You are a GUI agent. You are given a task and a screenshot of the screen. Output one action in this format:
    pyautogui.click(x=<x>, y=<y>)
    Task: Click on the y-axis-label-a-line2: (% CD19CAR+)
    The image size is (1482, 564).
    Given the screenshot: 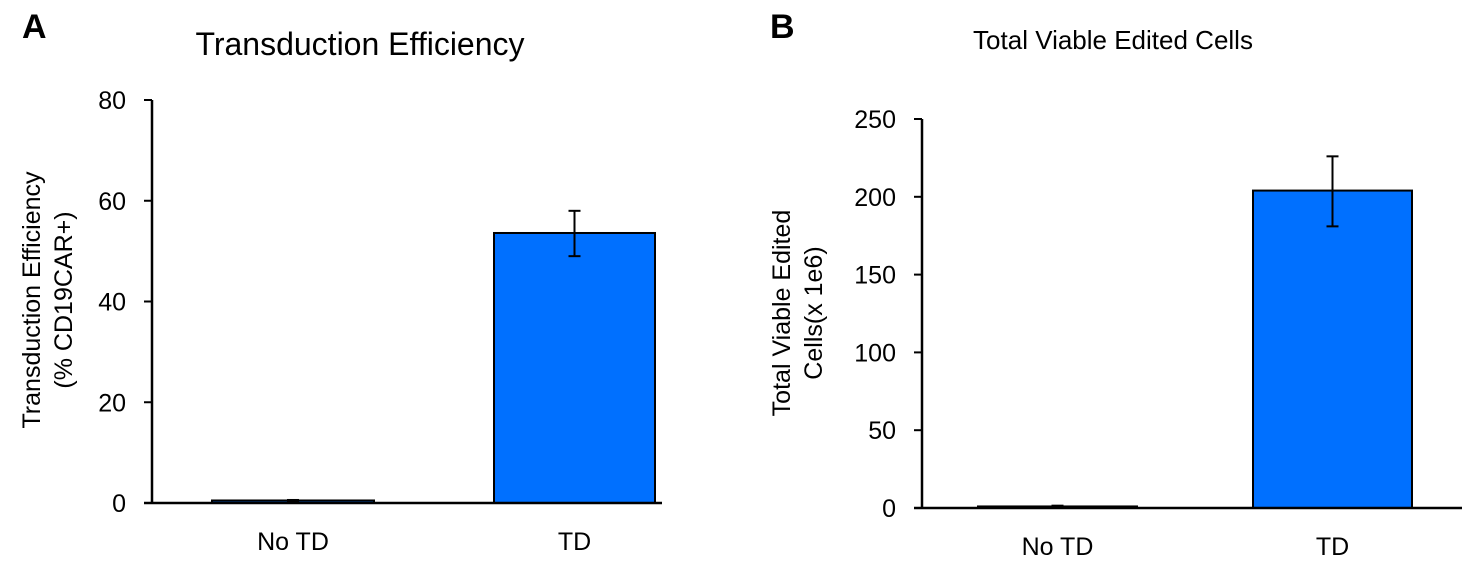 What is the action you would take?
    pyautogui.click(x=64, y=299)
    